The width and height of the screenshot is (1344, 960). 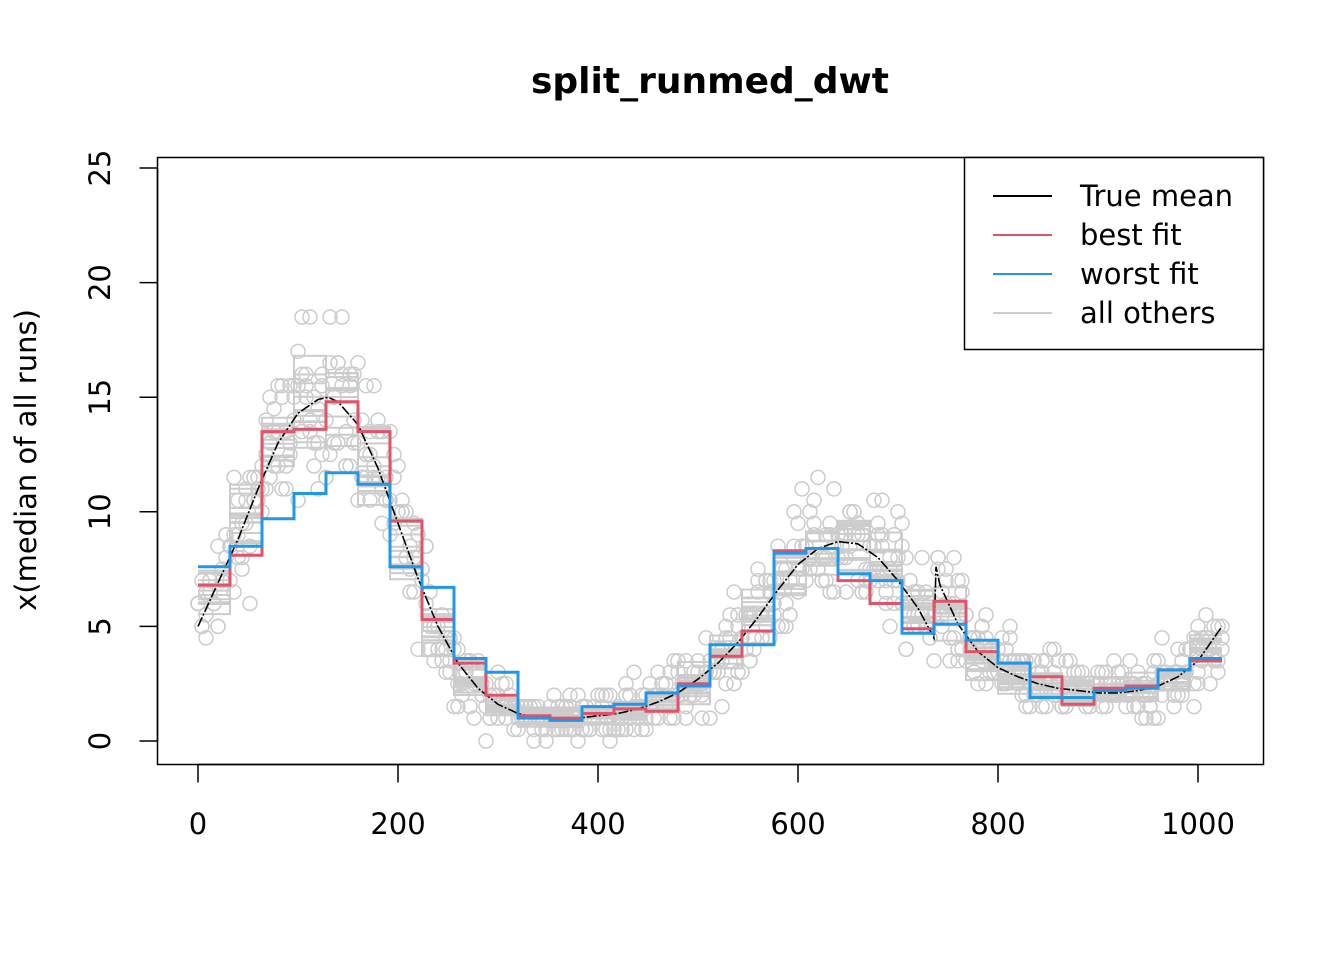 I want to click on x-tick-label: 600, so click(x=797, y=824).